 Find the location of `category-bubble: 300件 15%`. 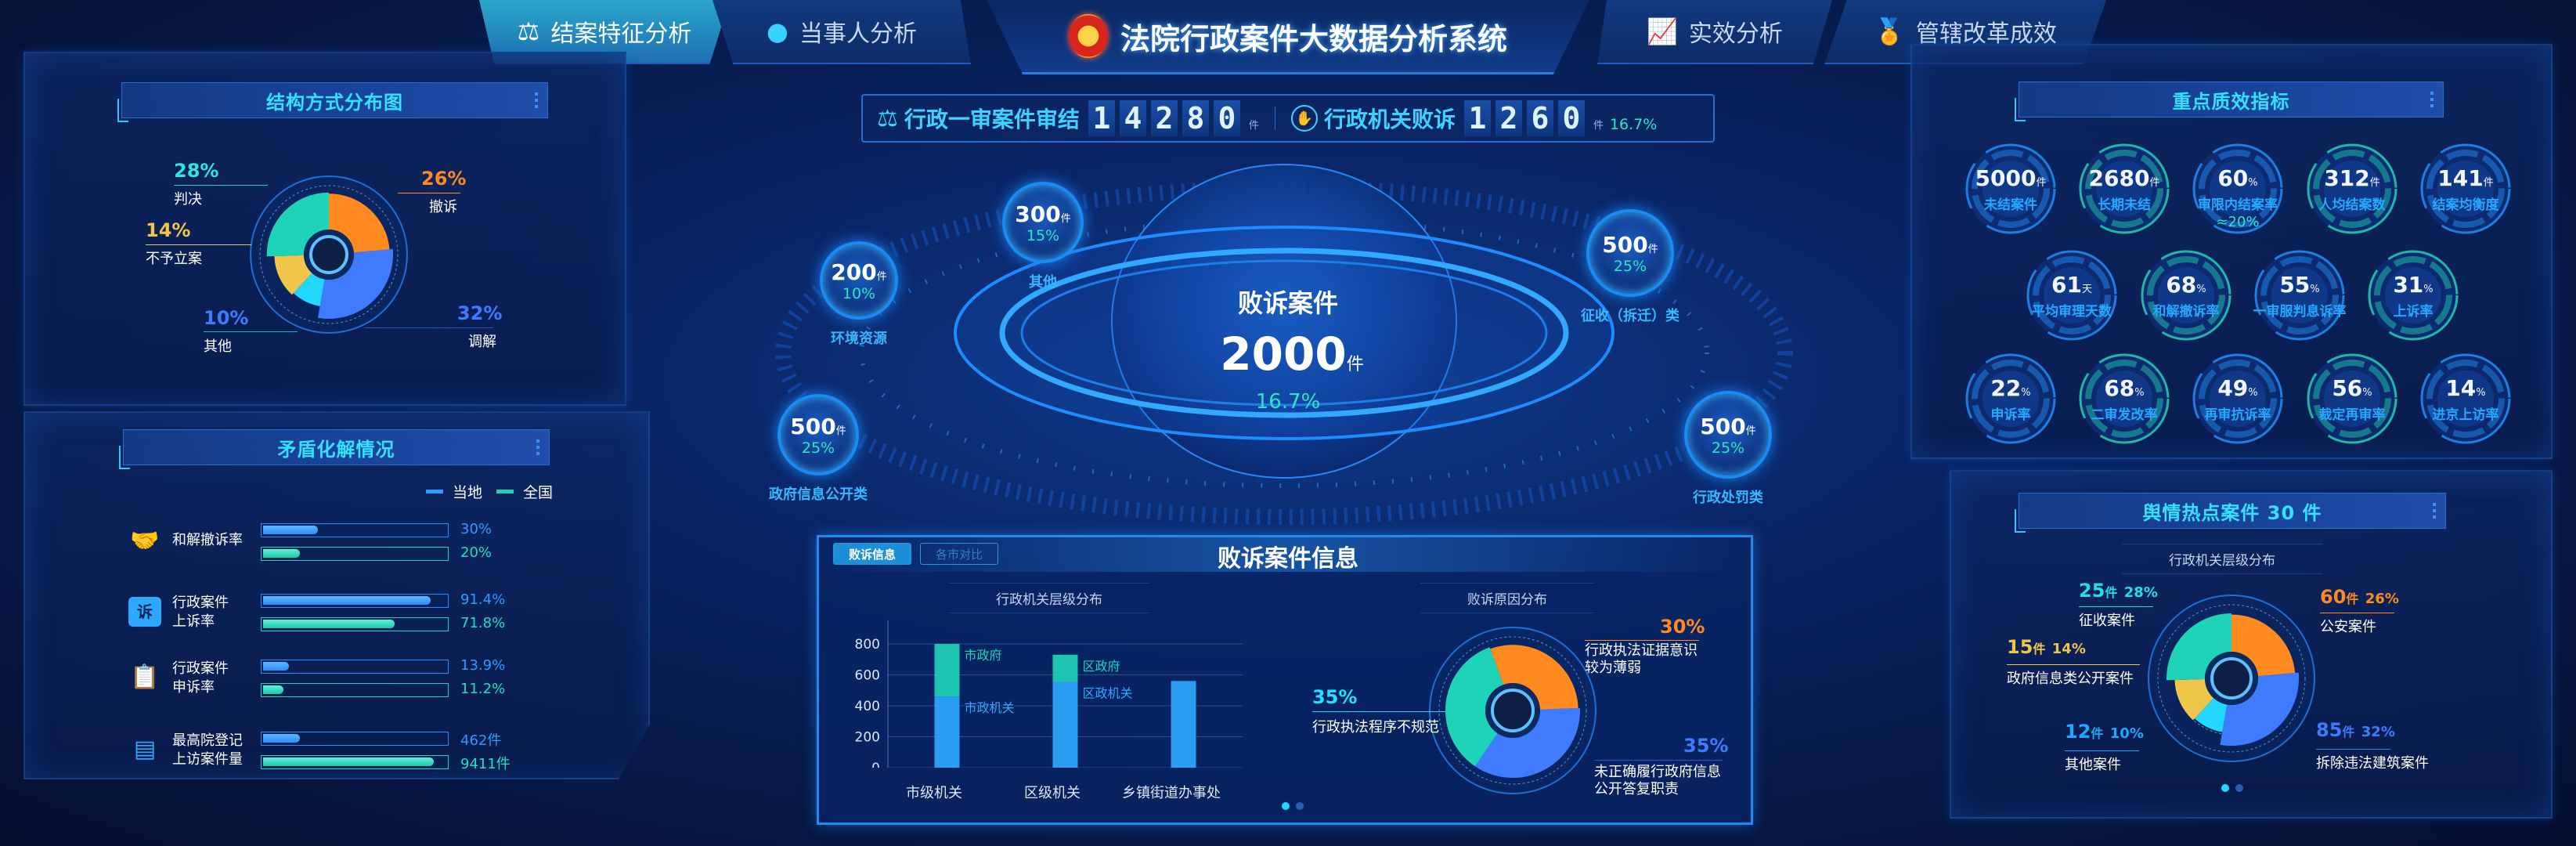

category-bubble: 300件 15% is located at coordinates (1043, 223).